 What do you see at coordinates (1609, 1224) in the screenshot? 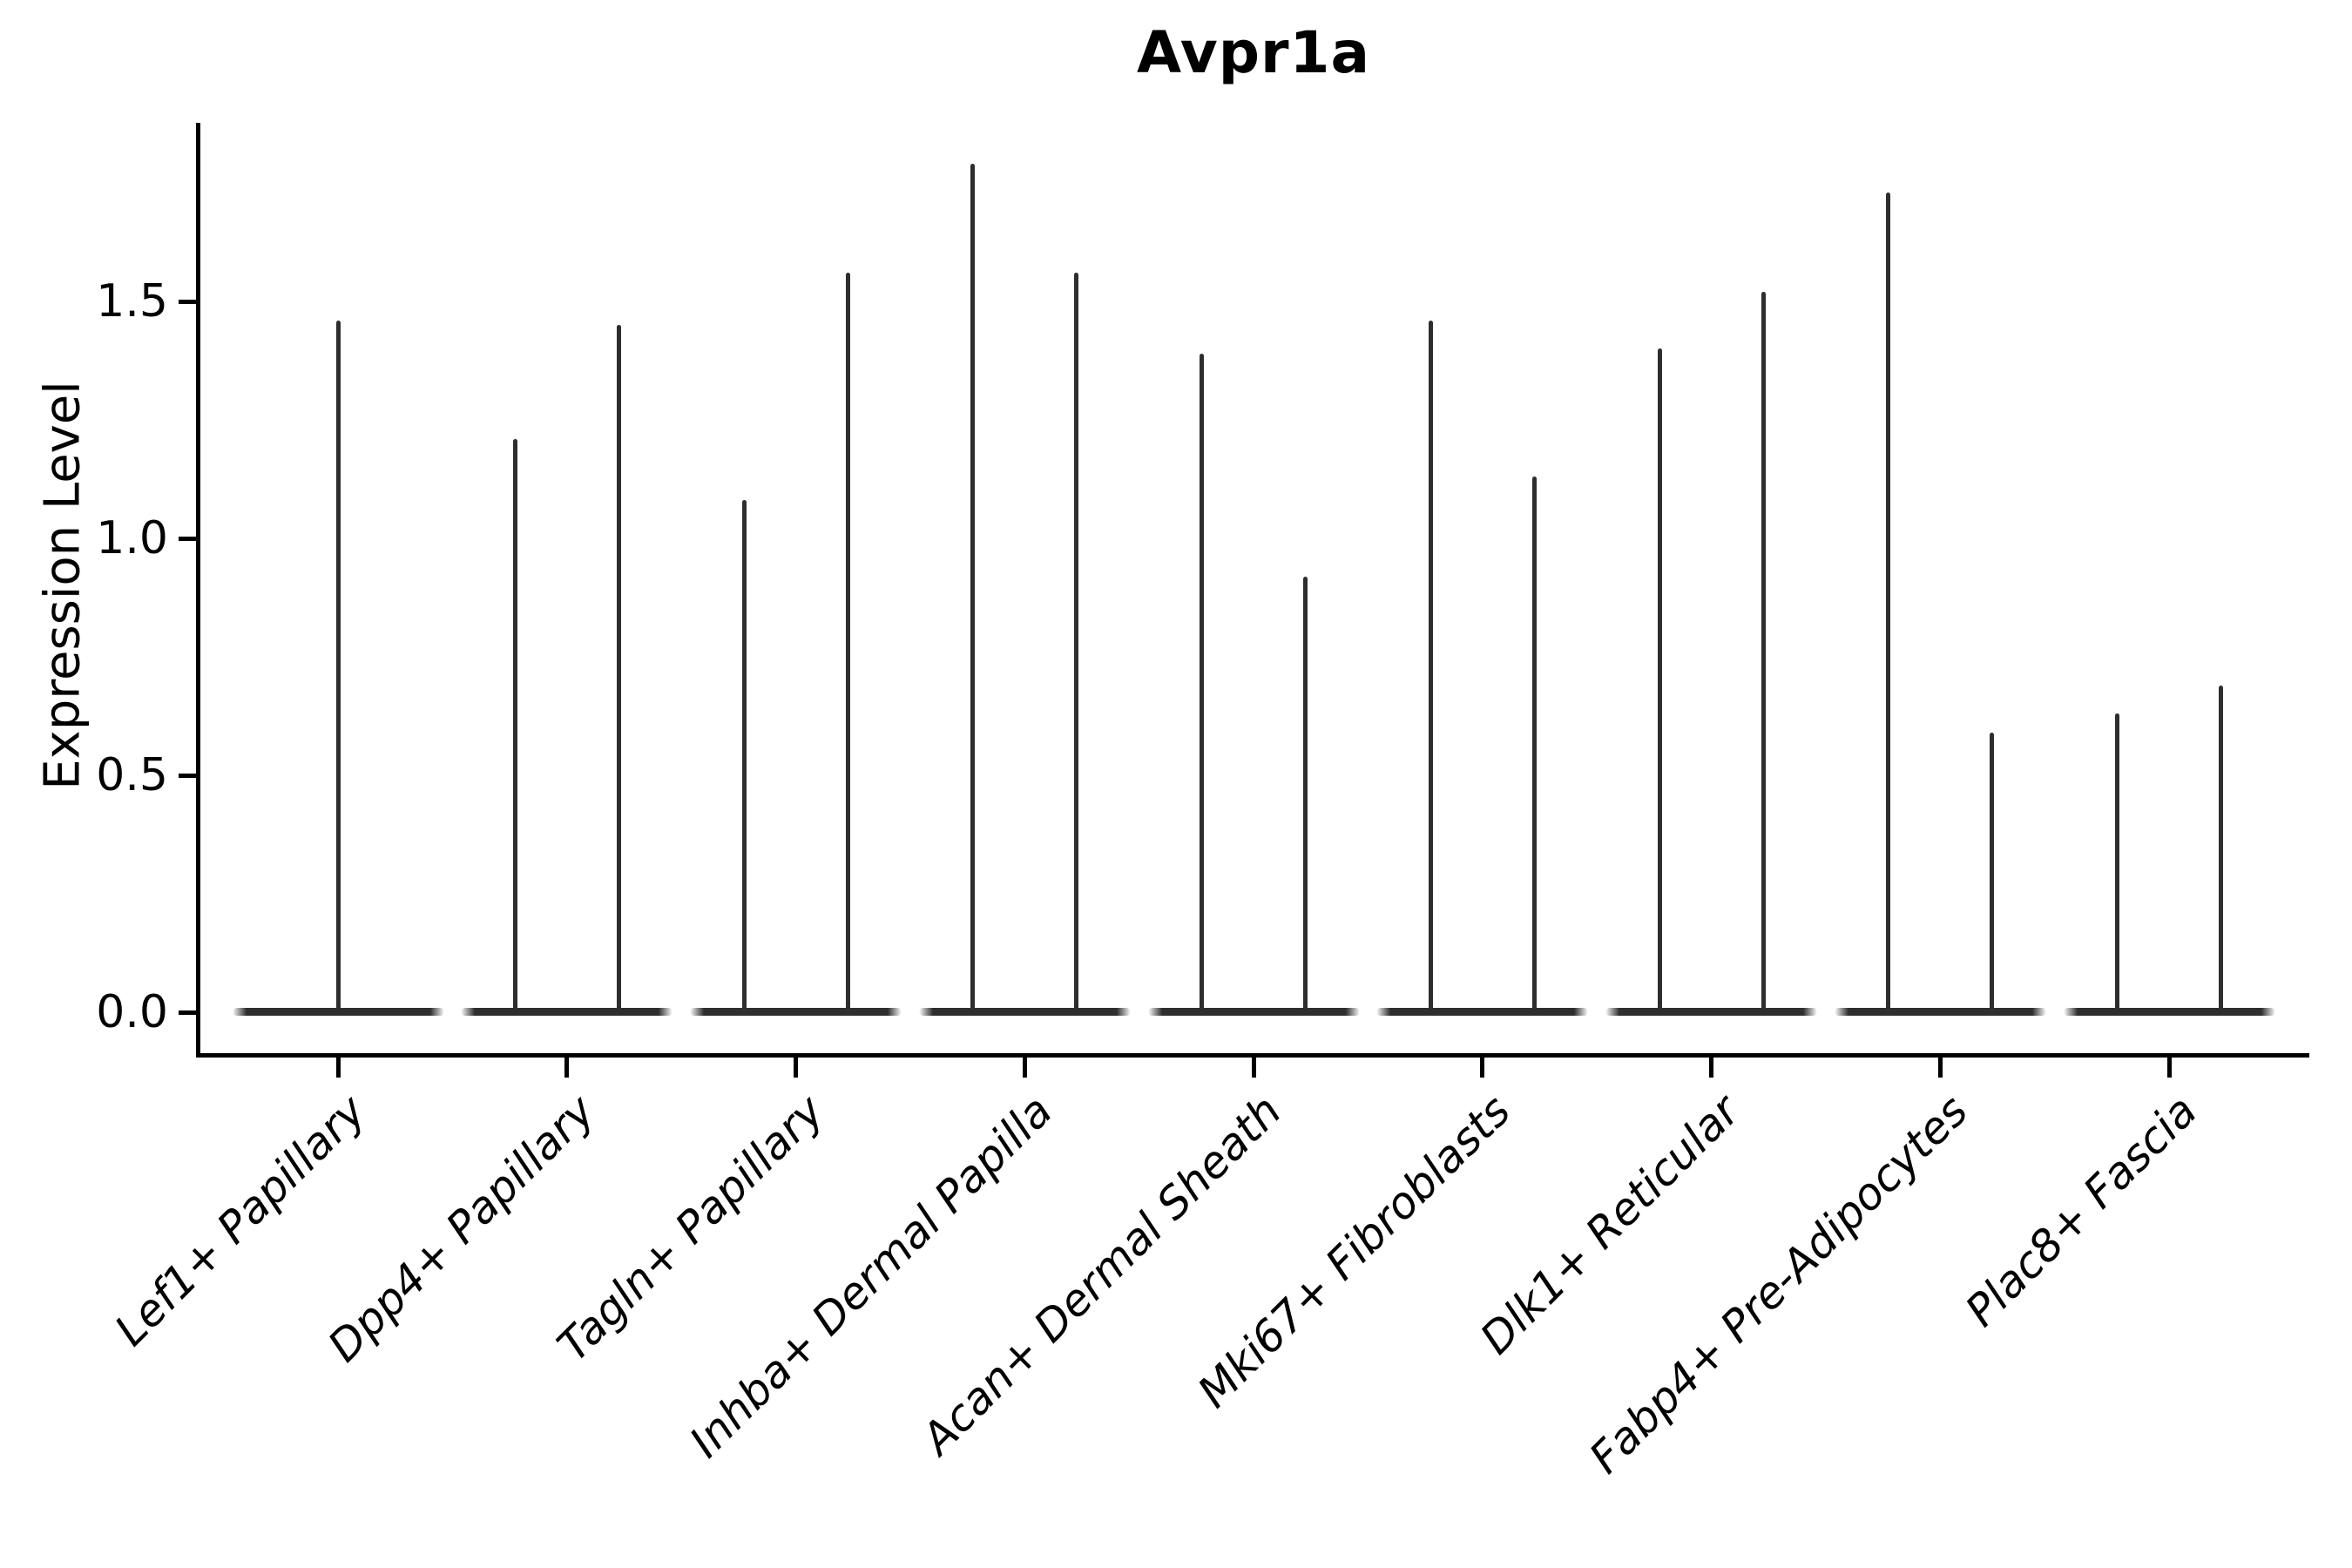
I see `x-tick-label: Dlk1+ Reticular` at bounding box center [1609, 1224].